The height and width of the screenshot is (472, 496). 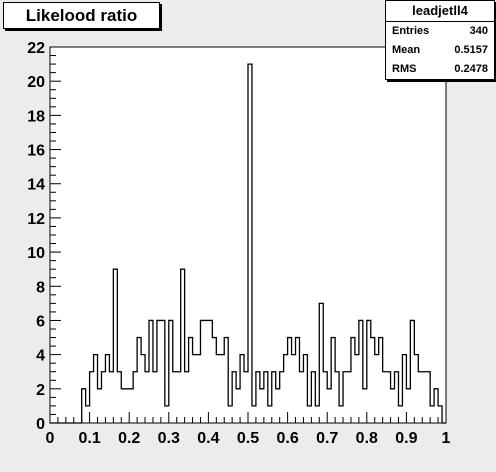 I want to click on x-tick-label: 0.9, so click(x=406, y=438).